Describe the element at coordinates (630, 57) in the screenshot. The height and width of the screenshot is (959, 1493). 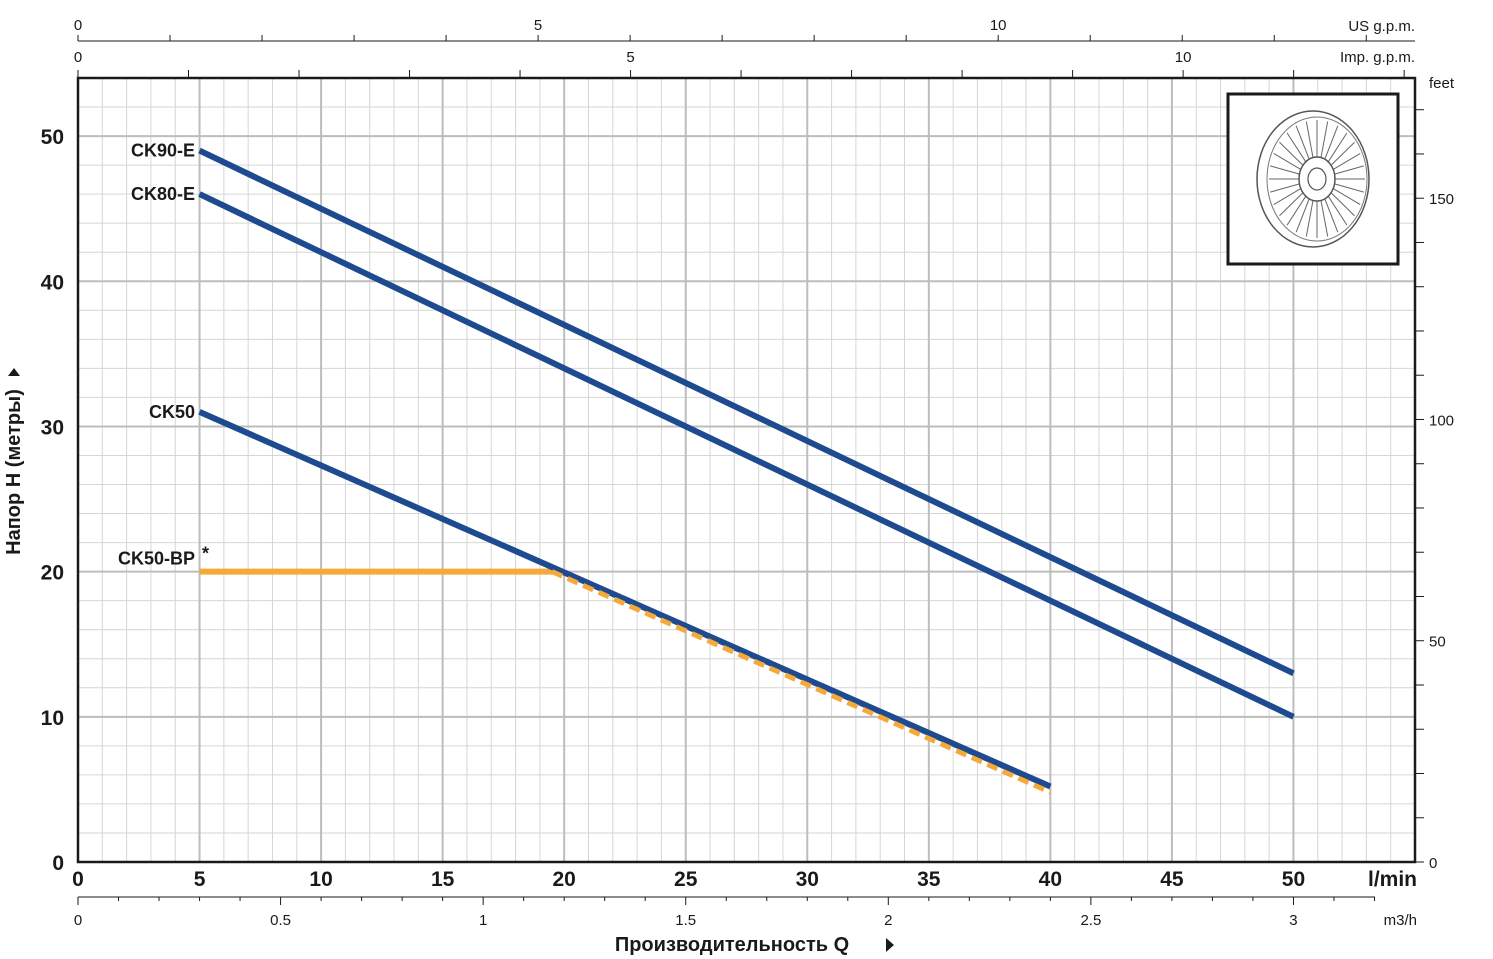
I see `imp-gpm-tick-label: 5` at that location.